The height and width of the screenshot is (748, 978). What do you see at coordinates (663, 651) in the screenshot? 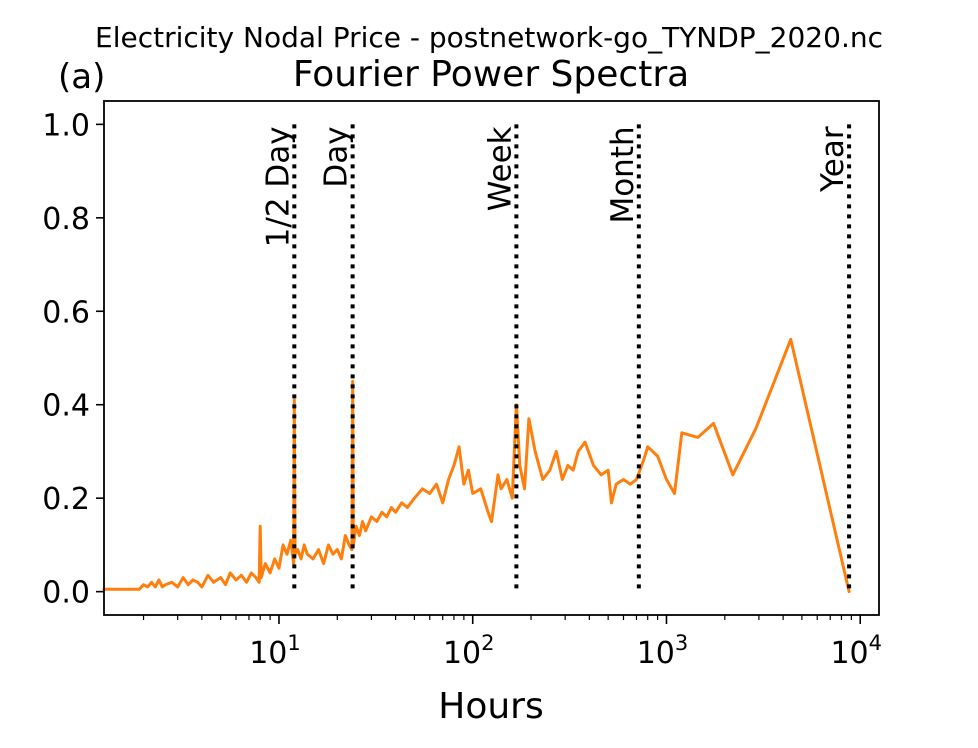
I see `x-tick-label: 10³` at bounding box center [663, 651].